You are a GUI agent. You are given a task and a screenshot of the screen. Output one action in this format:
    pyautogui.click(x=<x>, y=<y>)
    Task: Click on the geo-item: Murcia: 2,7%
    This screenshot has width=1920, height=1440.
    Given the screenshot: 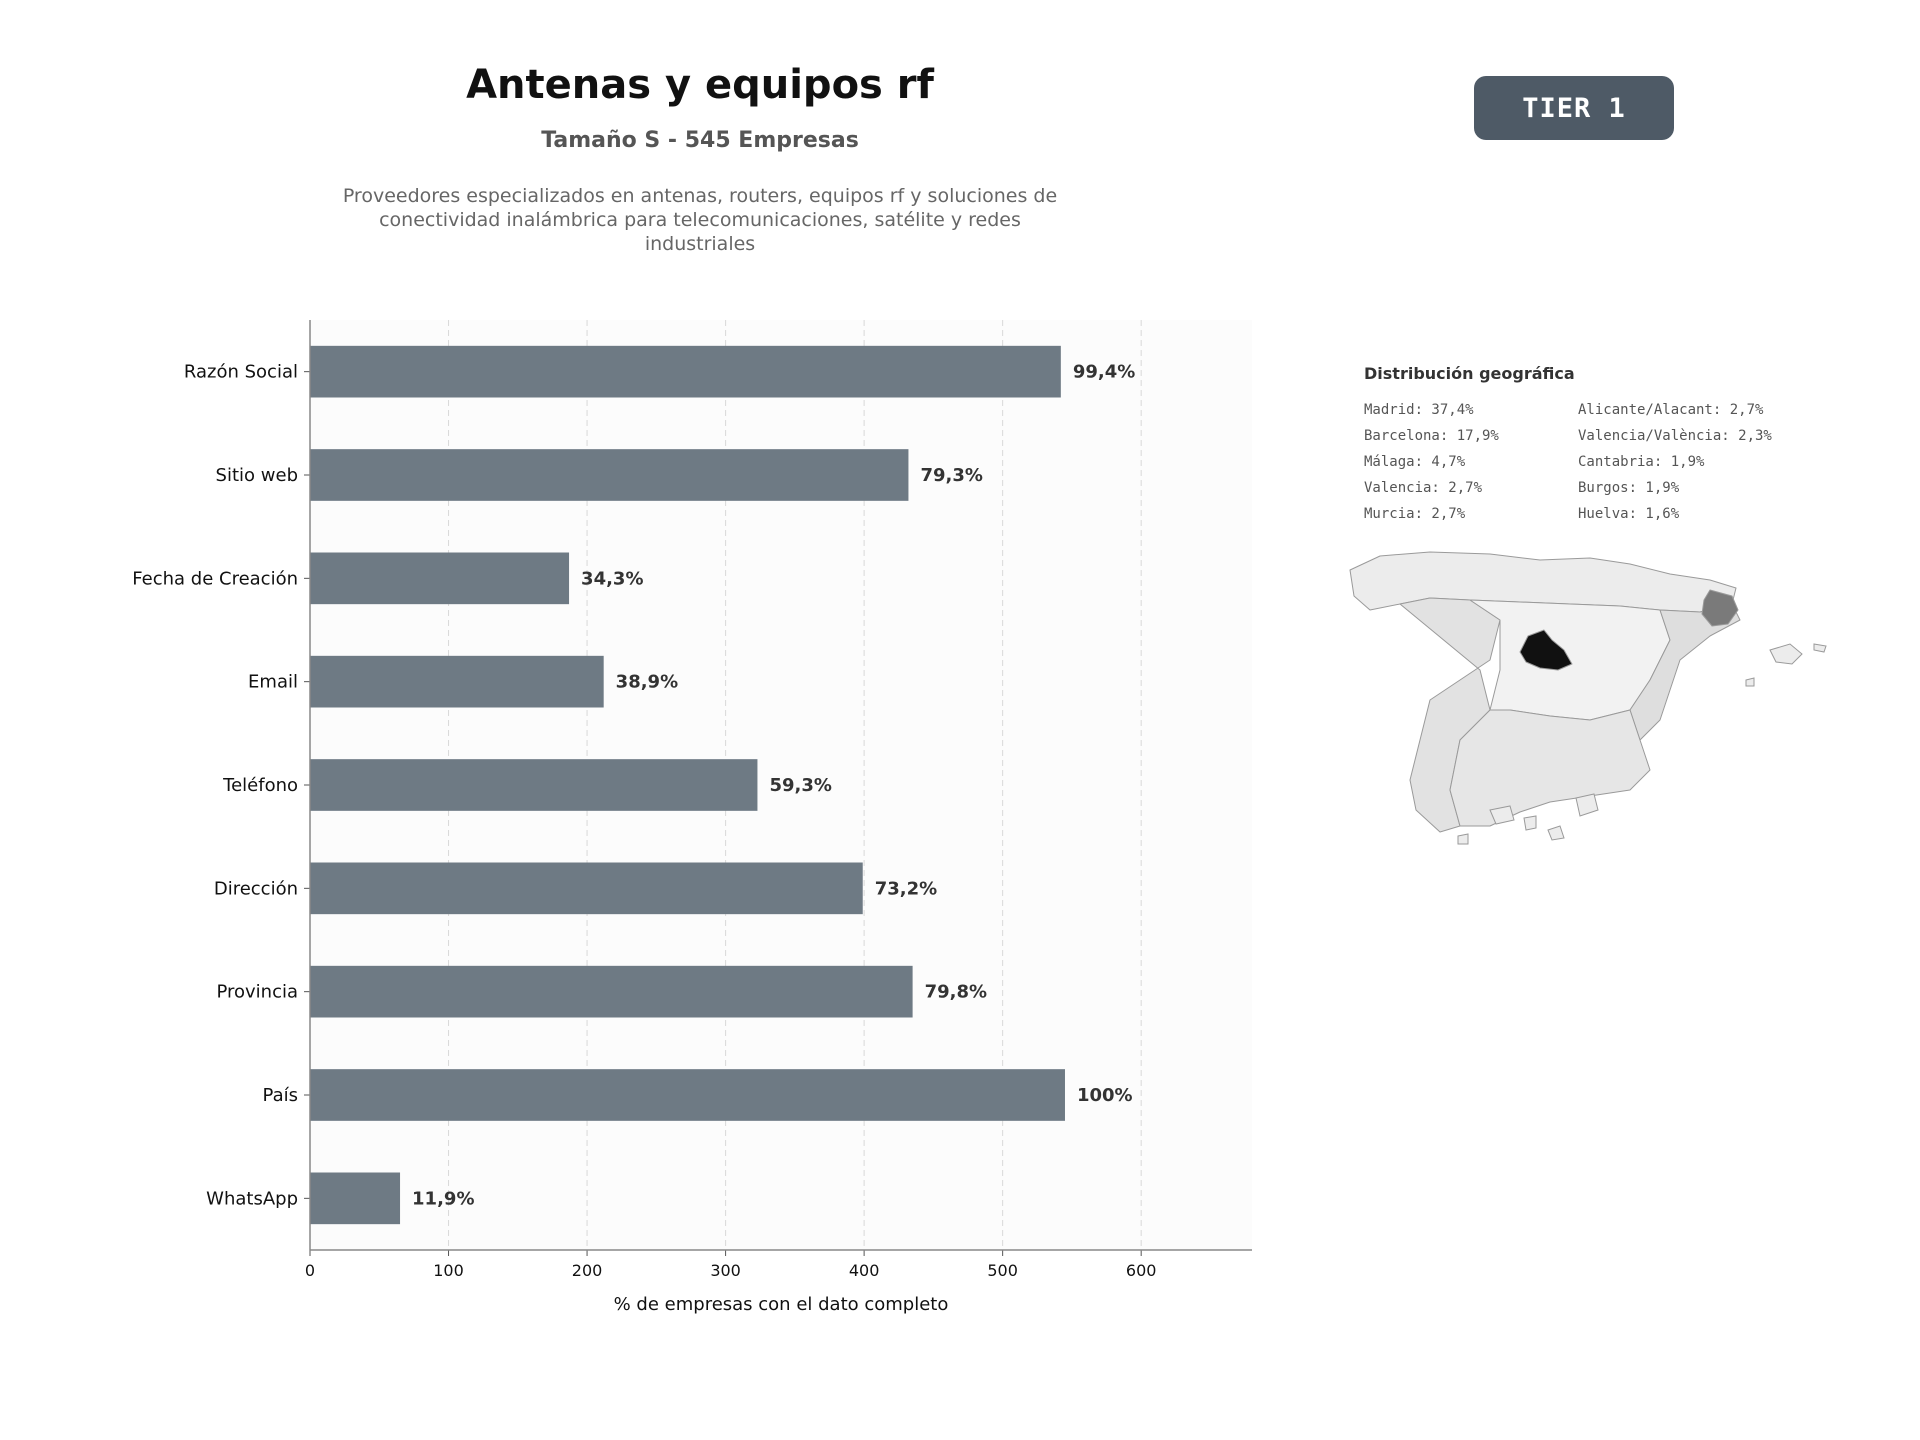 What is the action you would take?
    pyautogui.click(x=1415, y=514)
    